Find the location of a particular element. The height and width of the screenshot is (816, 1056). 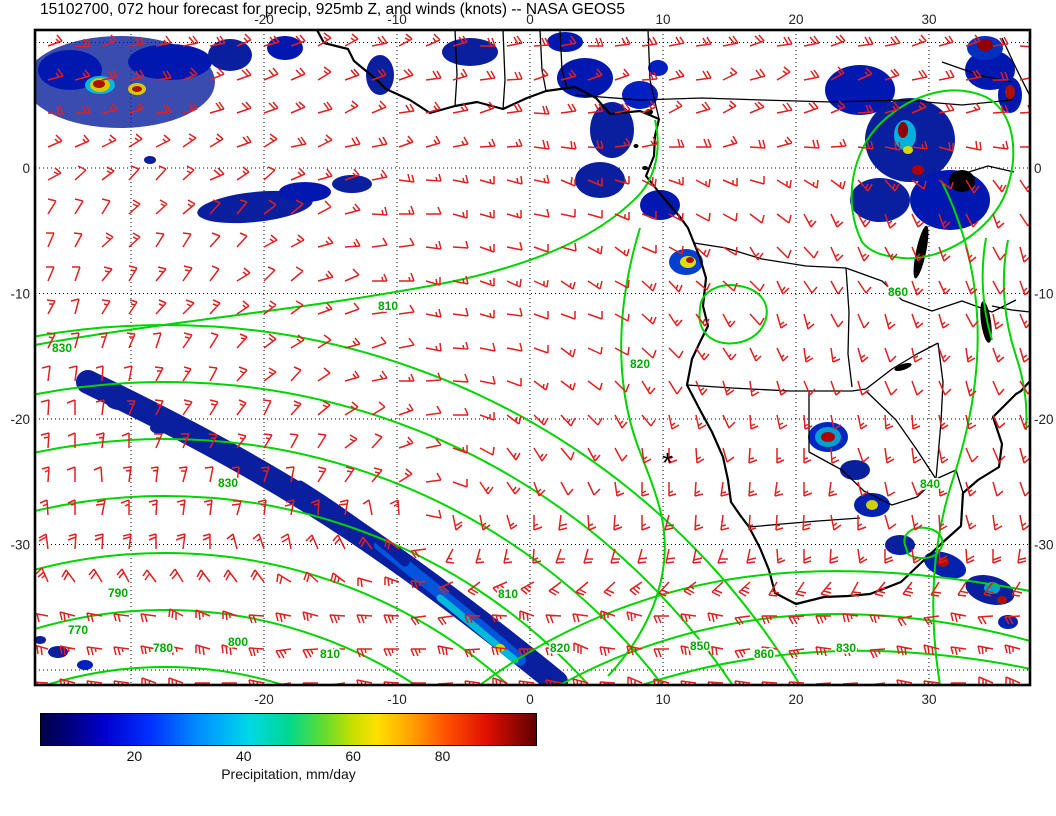

colorbar-tick: 20 is located at coordinates (134, 756).